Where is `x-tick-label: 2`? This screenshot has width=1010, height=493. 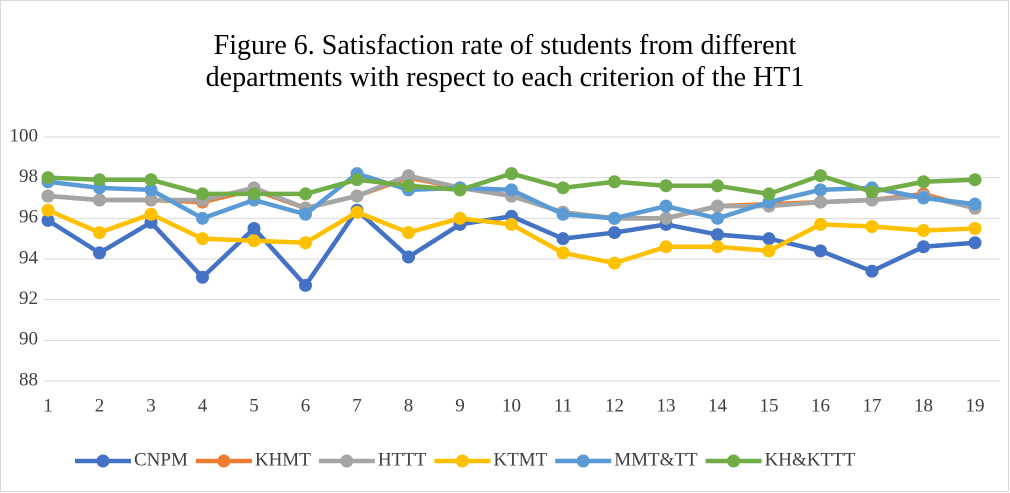 x-tick-label: 2 is located at coordinates (100, 405).